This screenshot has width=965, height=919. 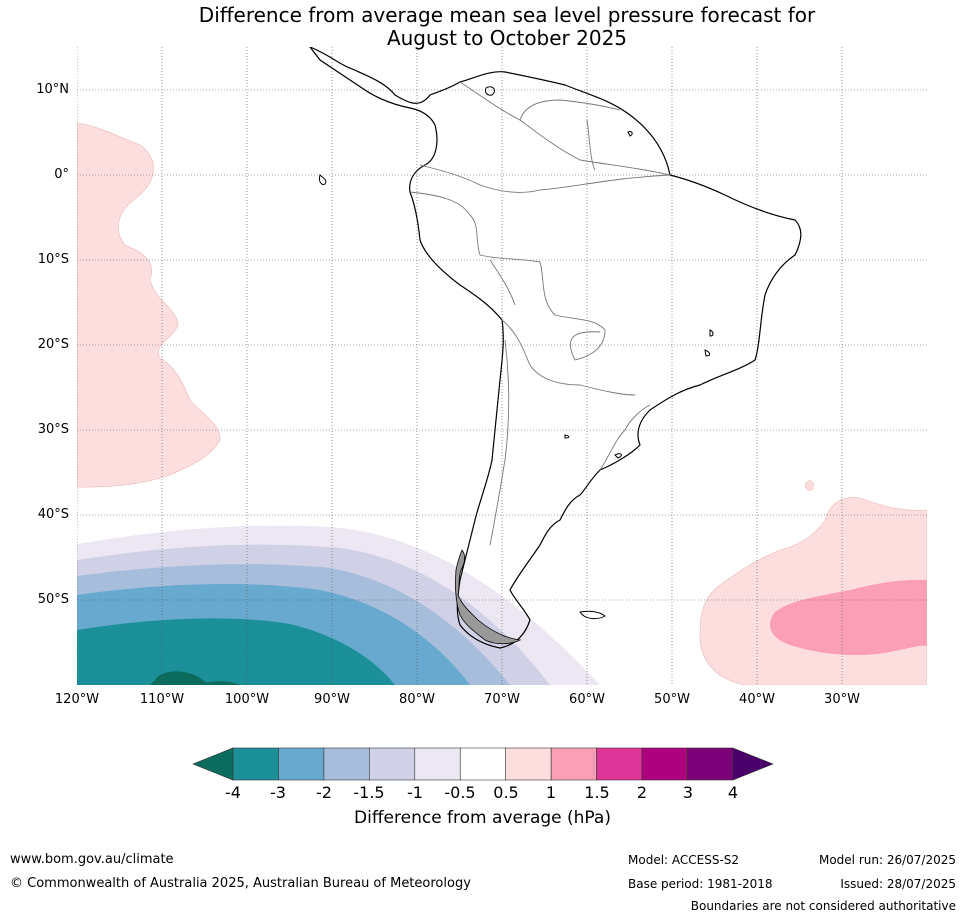 I want to click on patagonia-islands, so click(x=488, y=597).